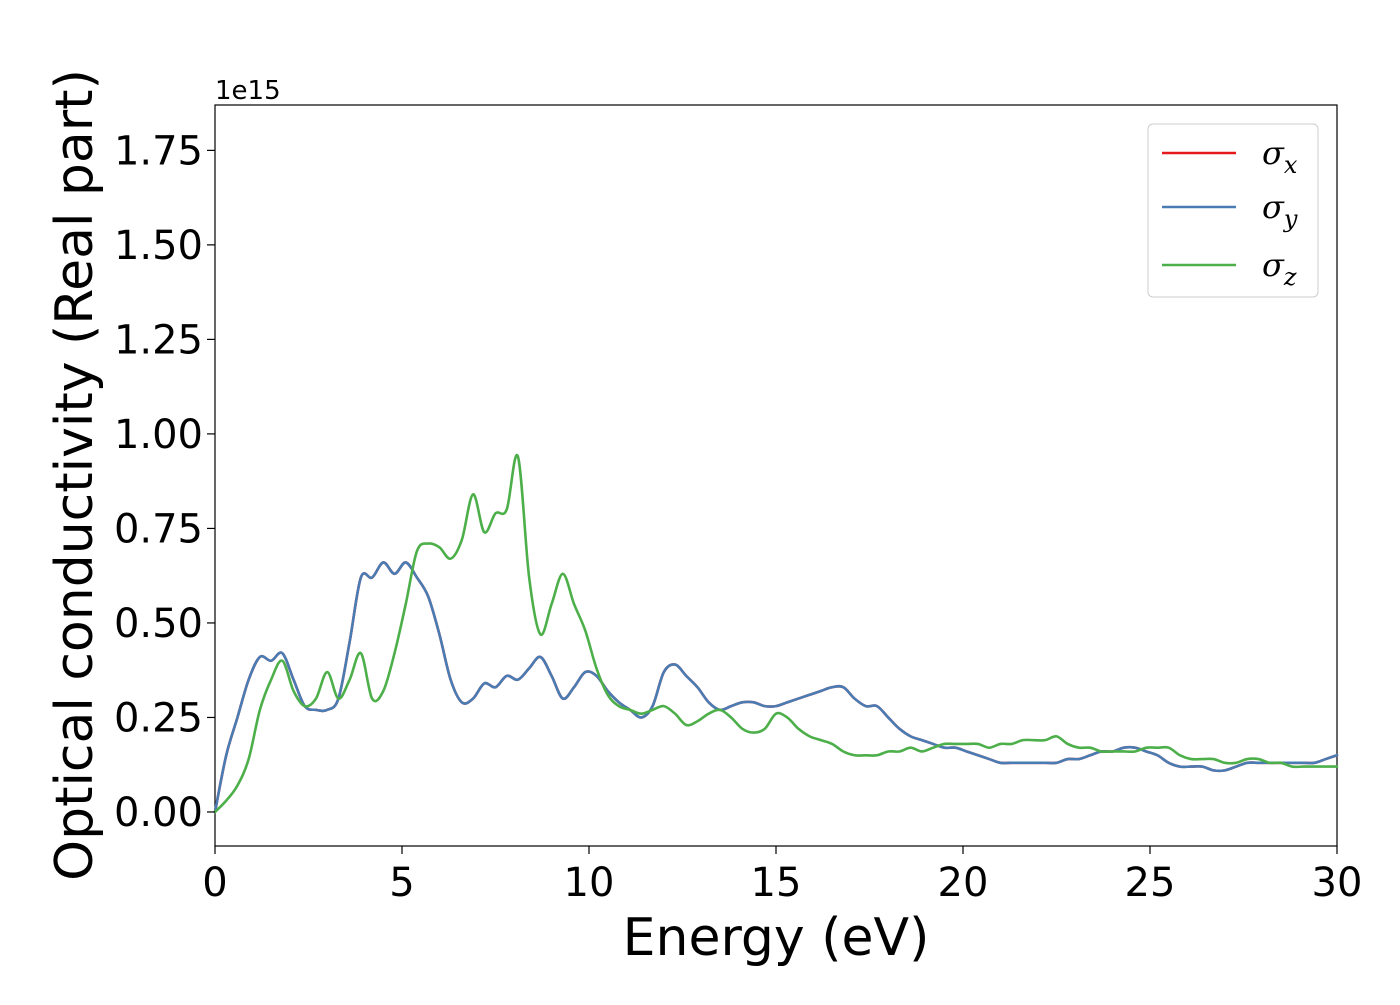 This screenshot has height=1005, width=1400. Describe the element at coordinates (158, 624) in the screenshot. I see `y-tick-label: 0.50` at that location.